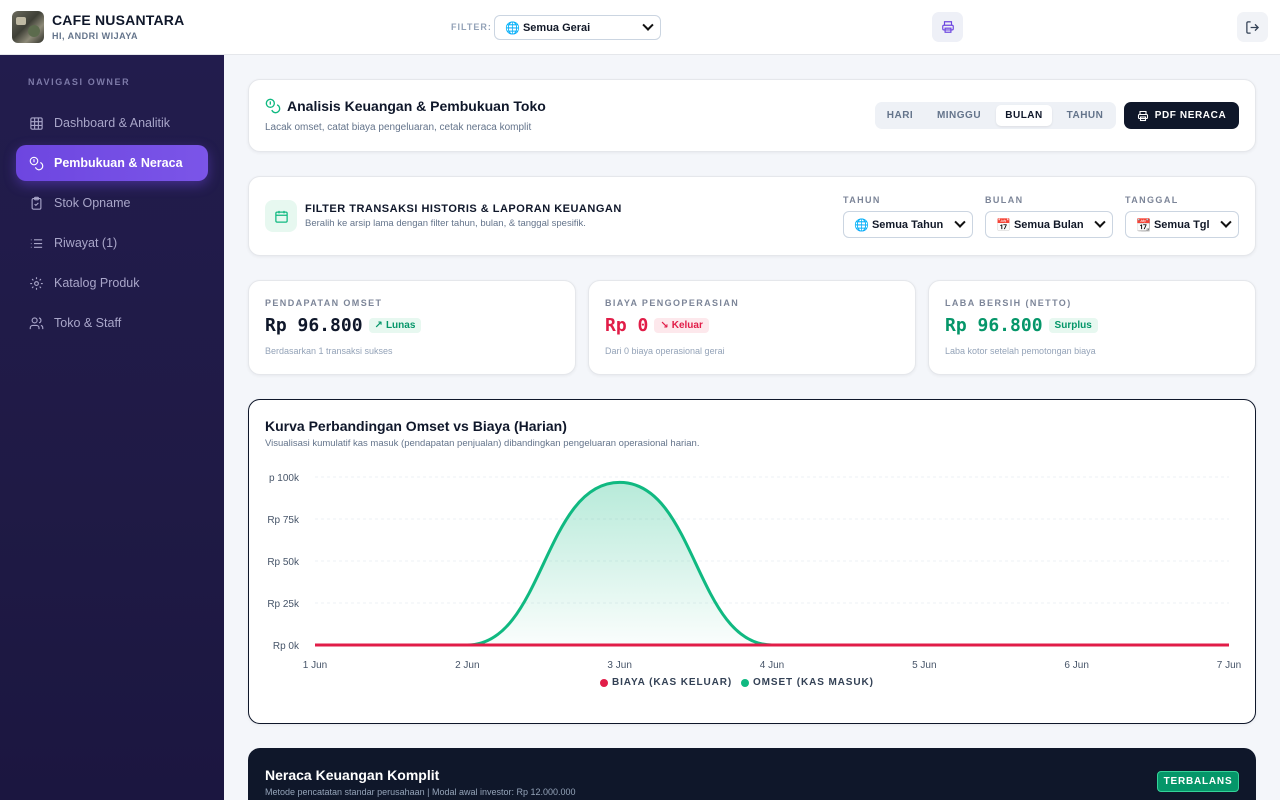 This screenshot has width=1280, height=800. I want to click on pdf-neraca-button: PDF NERACA, so click(1181, 115).